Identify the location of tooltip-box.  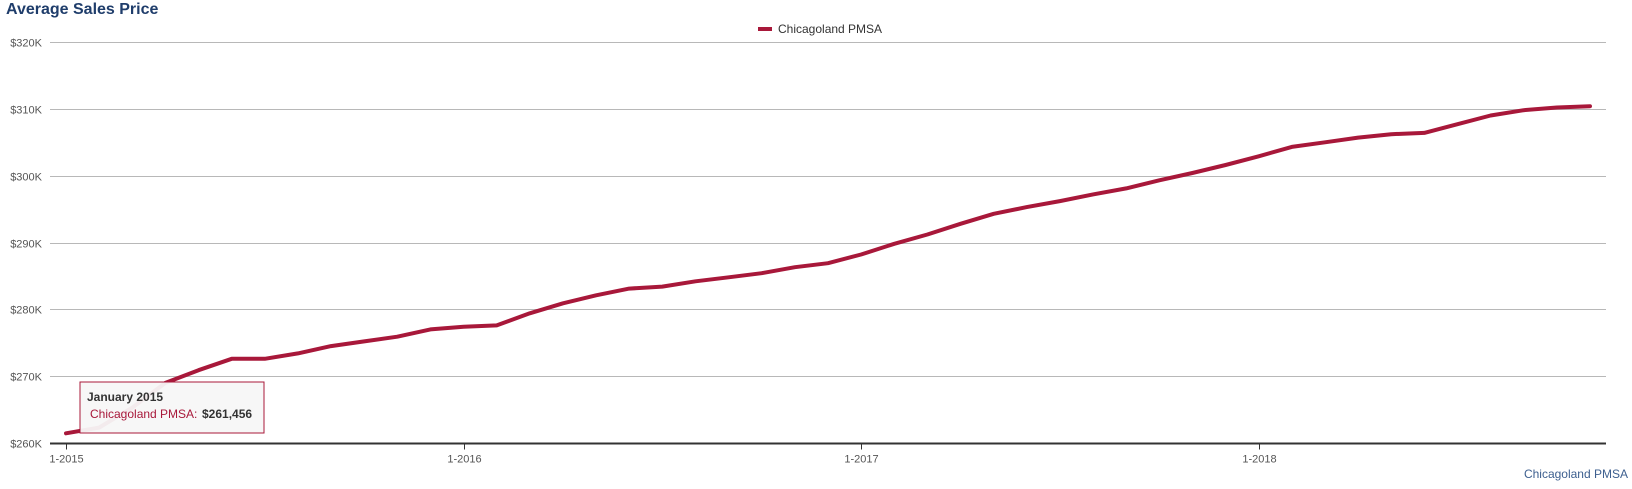
(172, 407).